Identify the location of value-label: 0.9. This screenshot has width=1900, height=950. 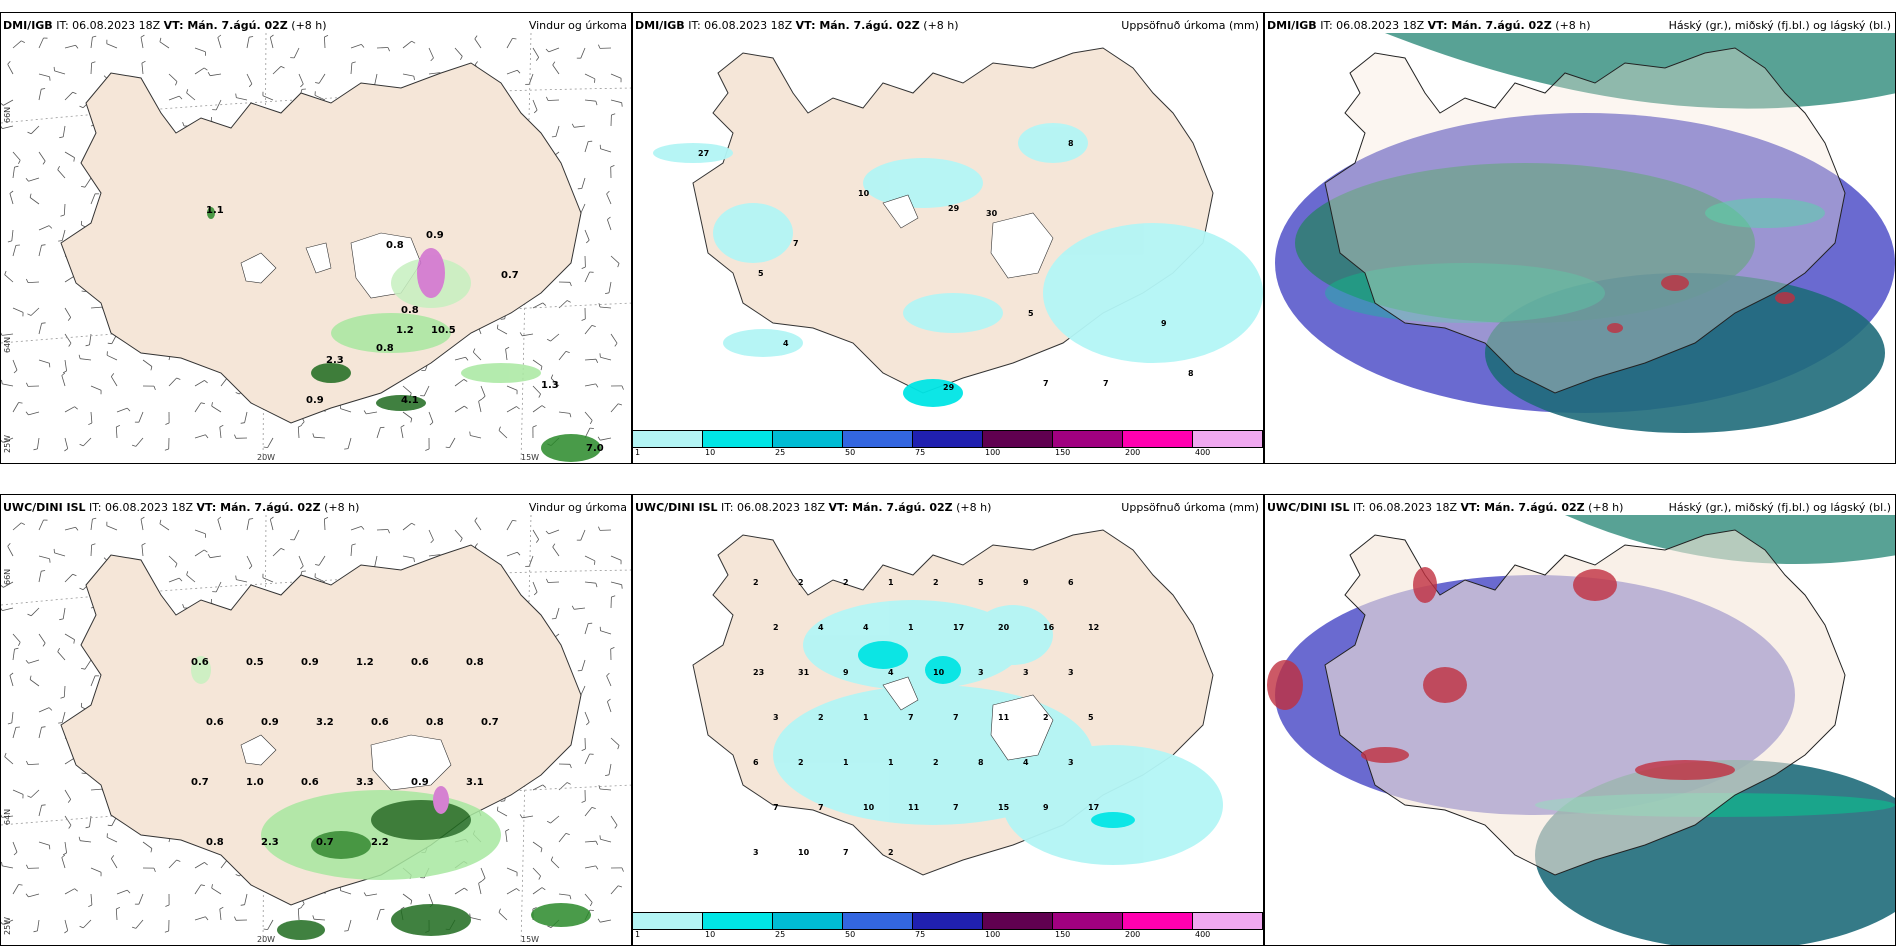
(315, 400).